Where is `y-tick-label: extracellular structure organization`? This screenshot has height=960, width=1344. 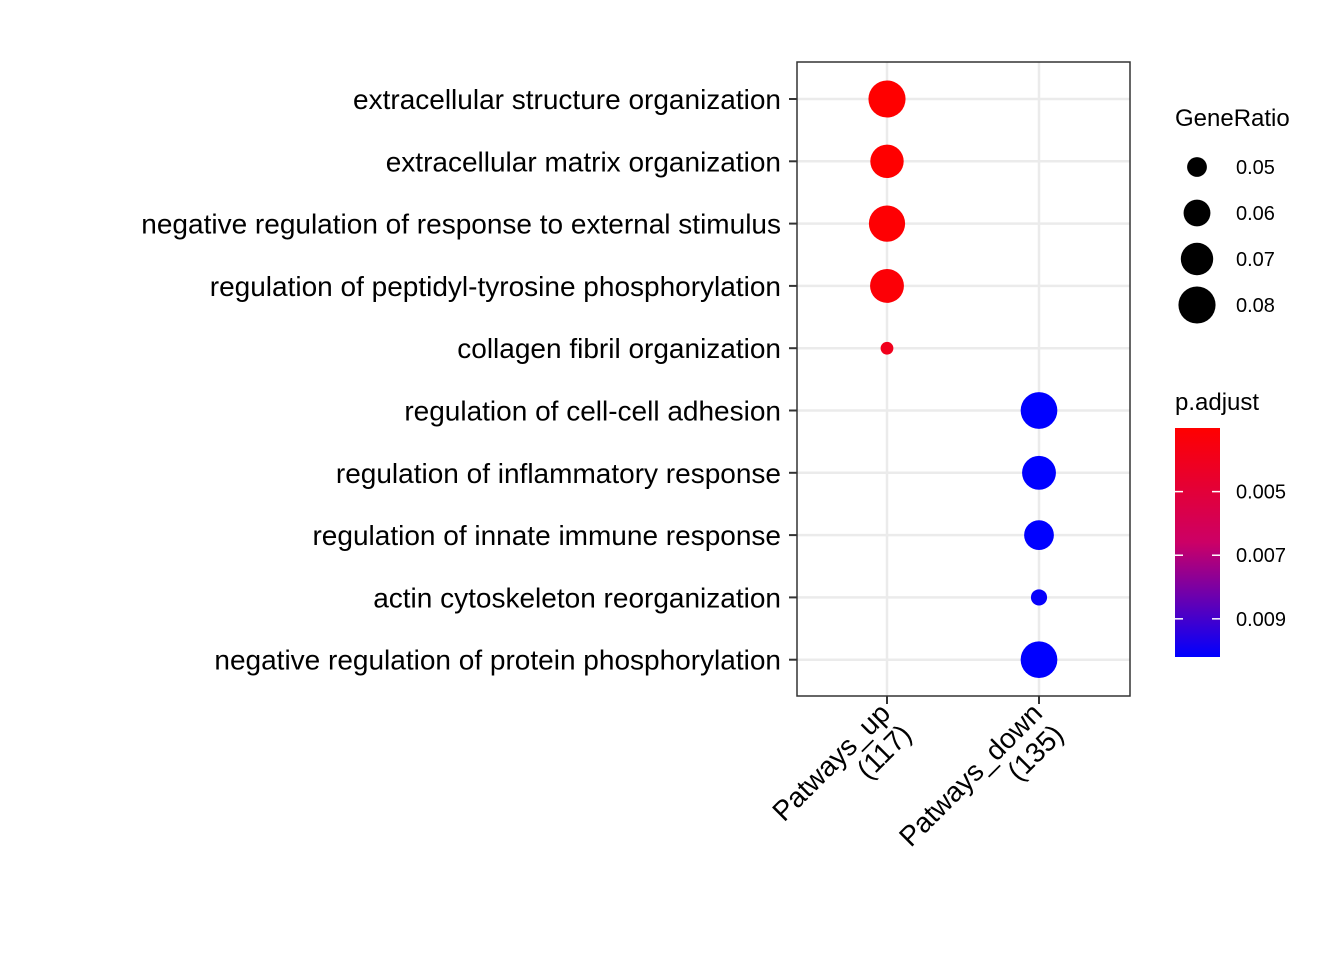 y-tick-label: extracellular structure organization is located at coordinates (567, 99).